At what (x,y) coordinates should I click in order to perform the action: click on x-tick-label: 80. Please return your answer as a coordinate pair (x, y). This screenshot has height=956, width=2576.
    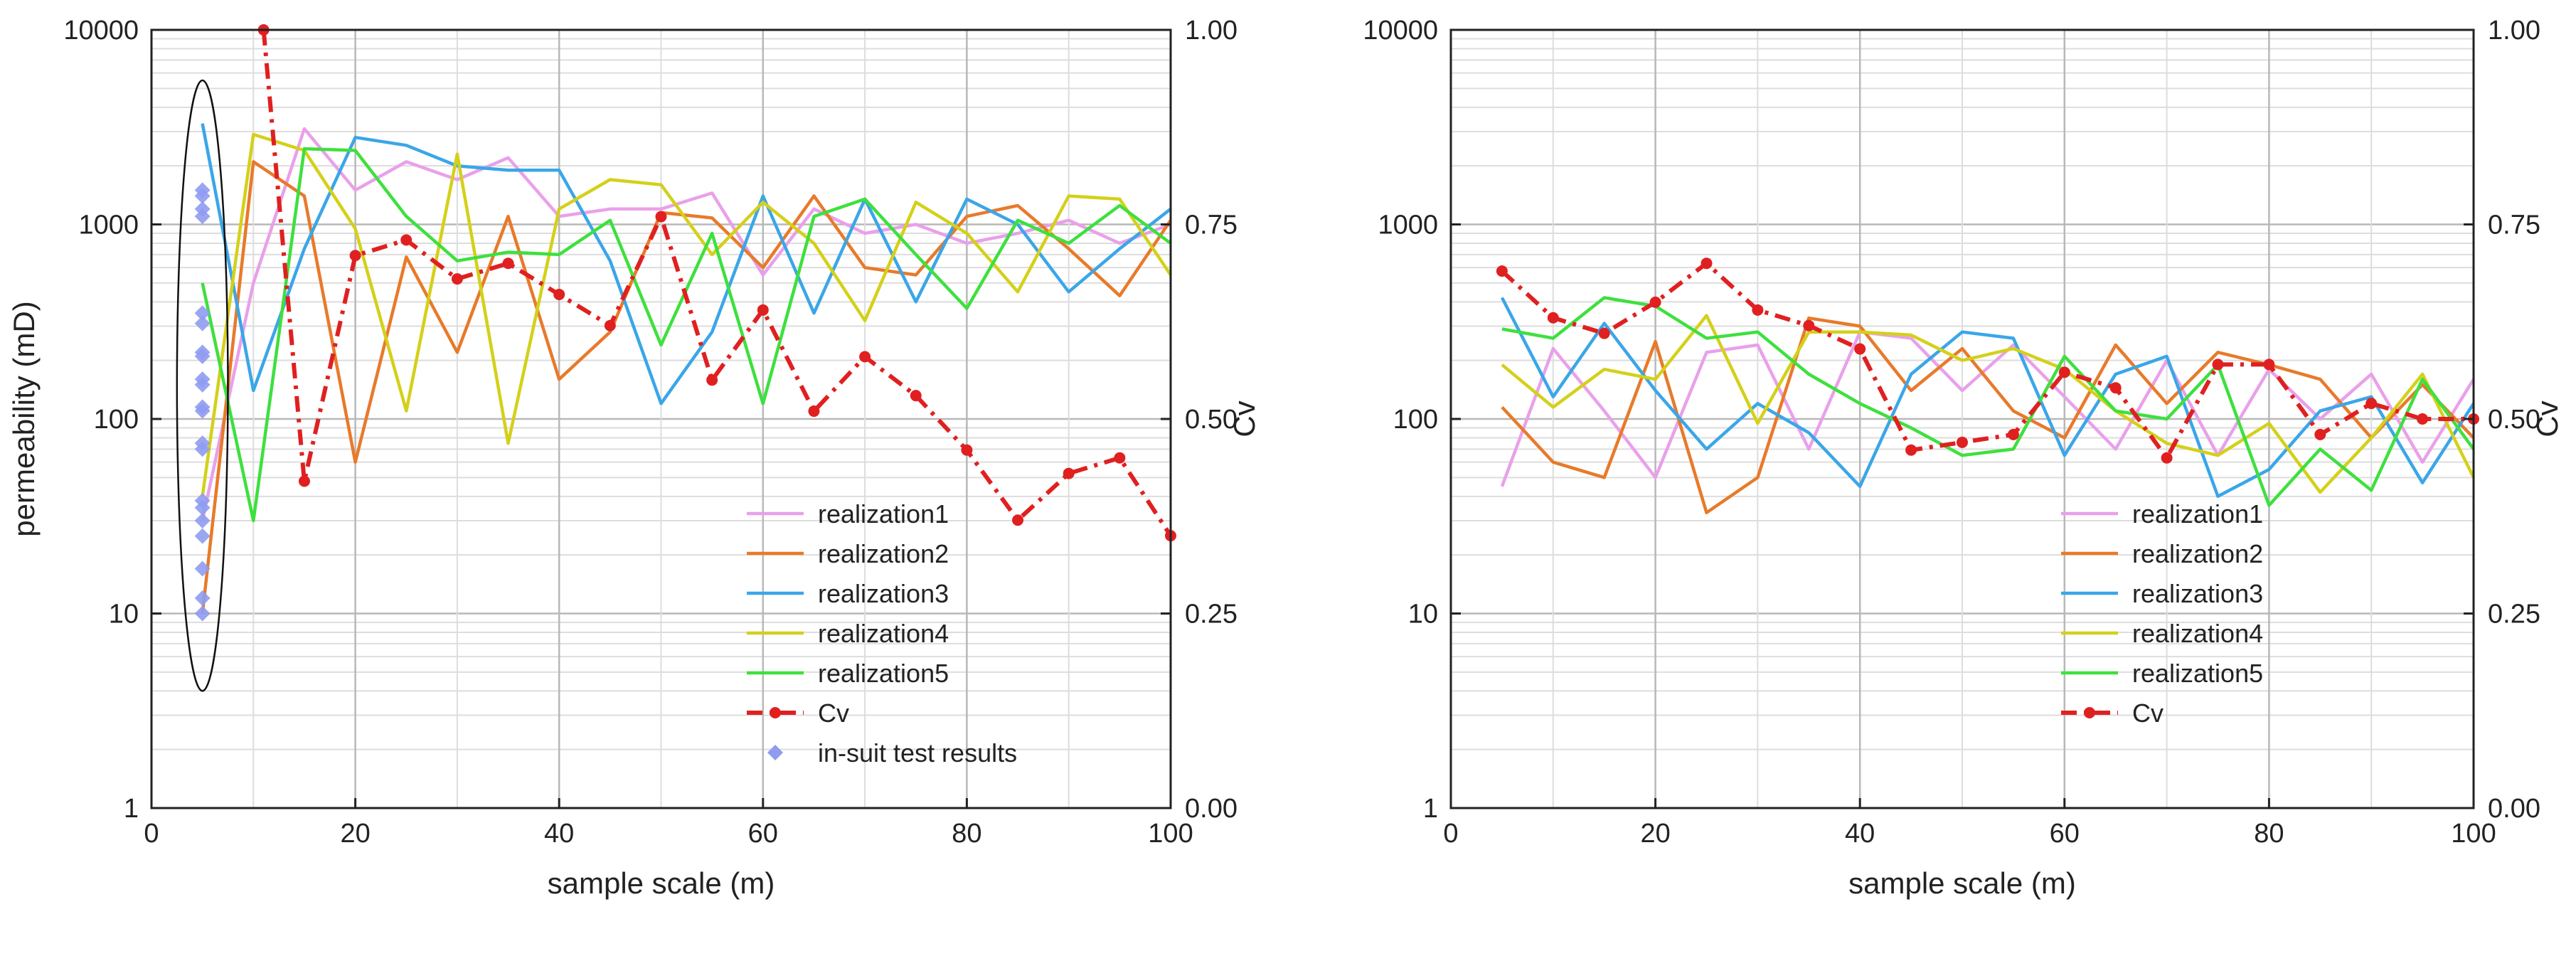
    Looking at the image, I should click on (966, 834).